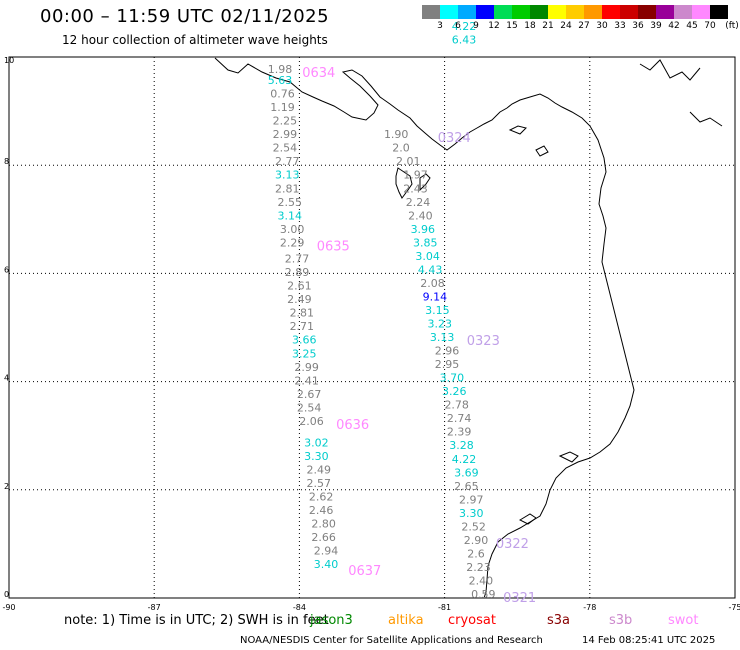 The image size is (740, 650). What do you see at coordinates (472, 620) in the screenshot?
I see `satellite-key-item: cryosat` at bounding box center [472, 620].